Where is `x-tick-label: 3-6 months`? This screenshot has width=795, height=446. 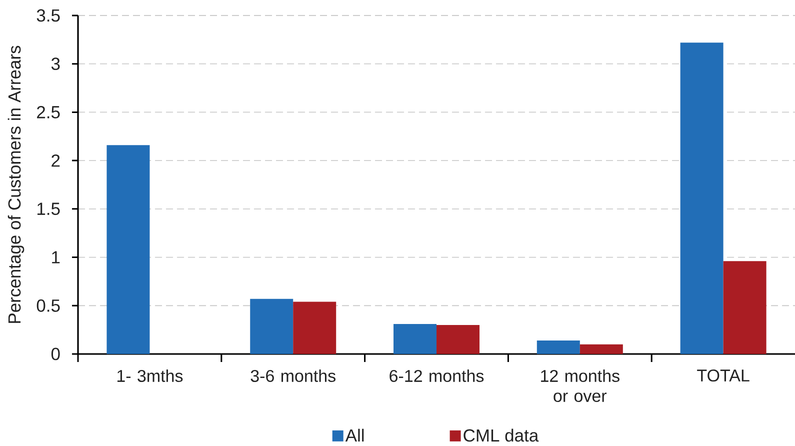
x-tick-label: 3-6 months is located at coordinates (293, 376).